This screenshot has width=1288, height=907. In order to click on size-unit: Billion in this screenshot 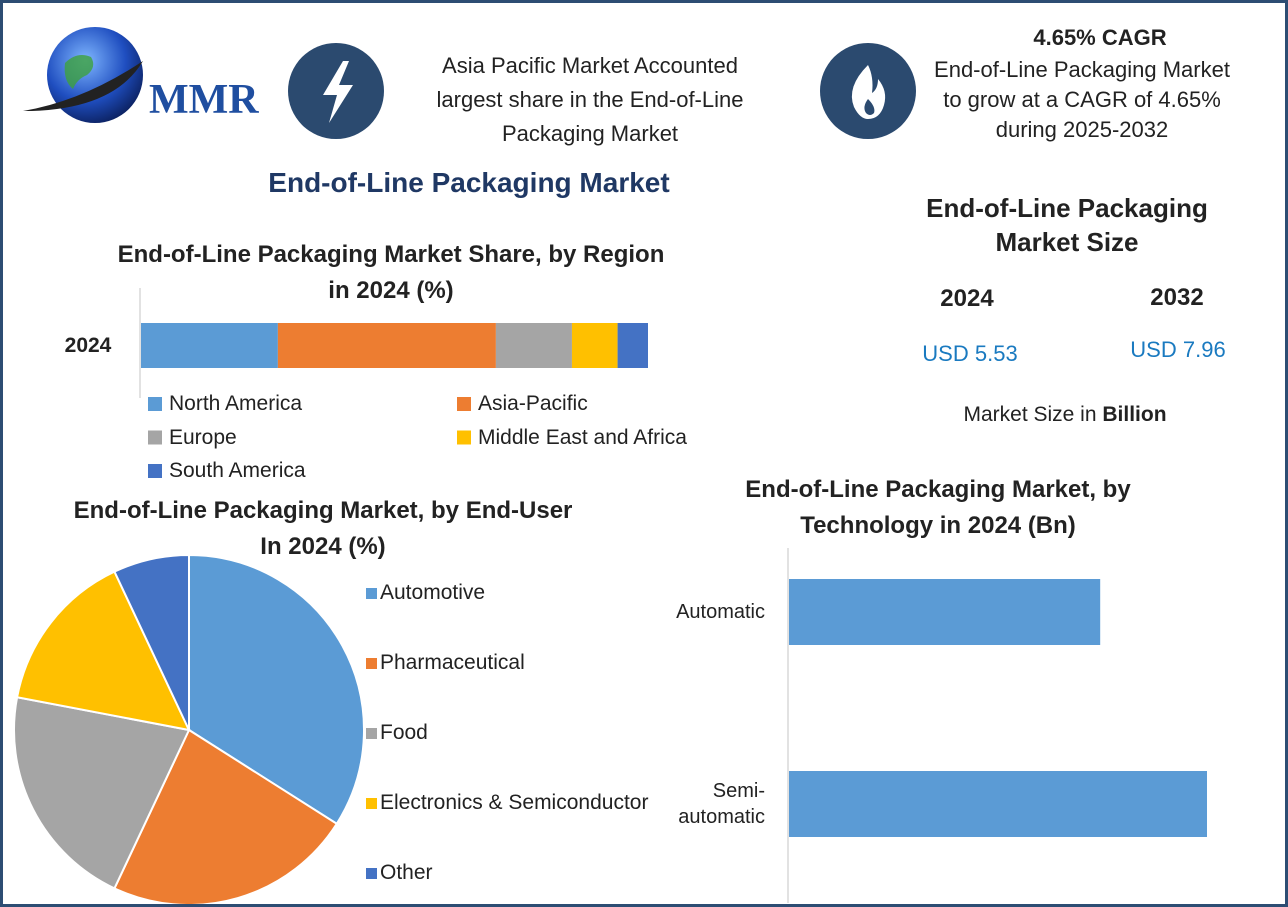, I will do `click(1134, 414)`.